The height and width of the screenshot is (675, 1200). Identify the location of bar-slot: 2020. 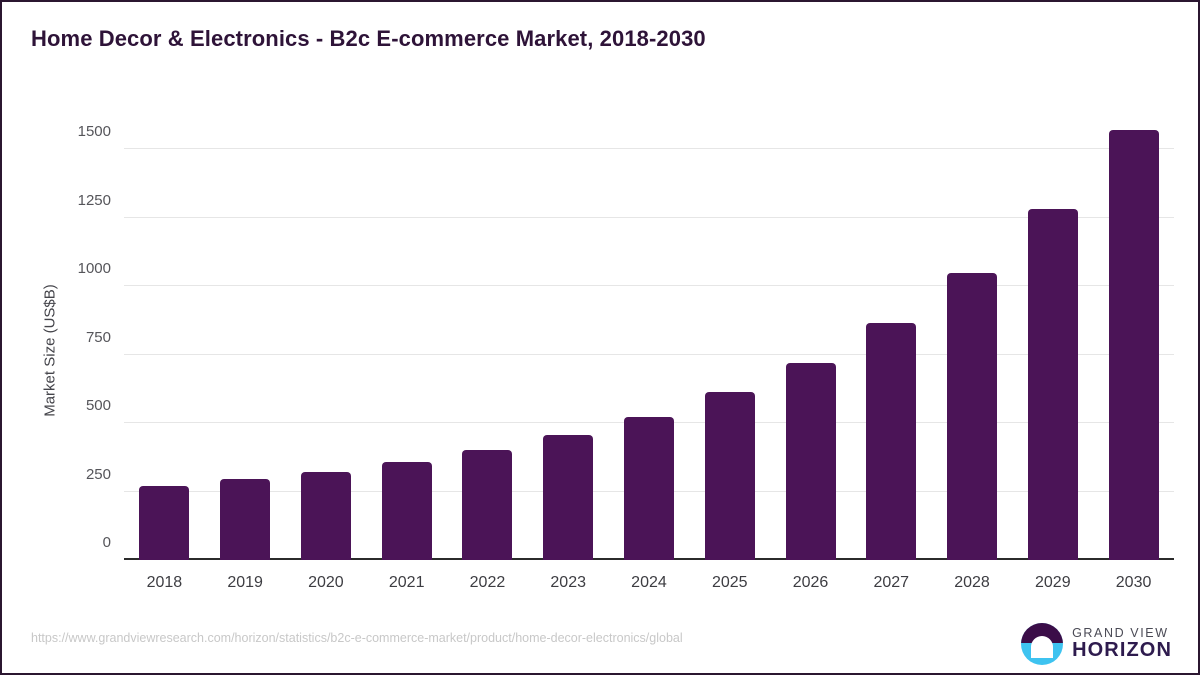
(326, 356).